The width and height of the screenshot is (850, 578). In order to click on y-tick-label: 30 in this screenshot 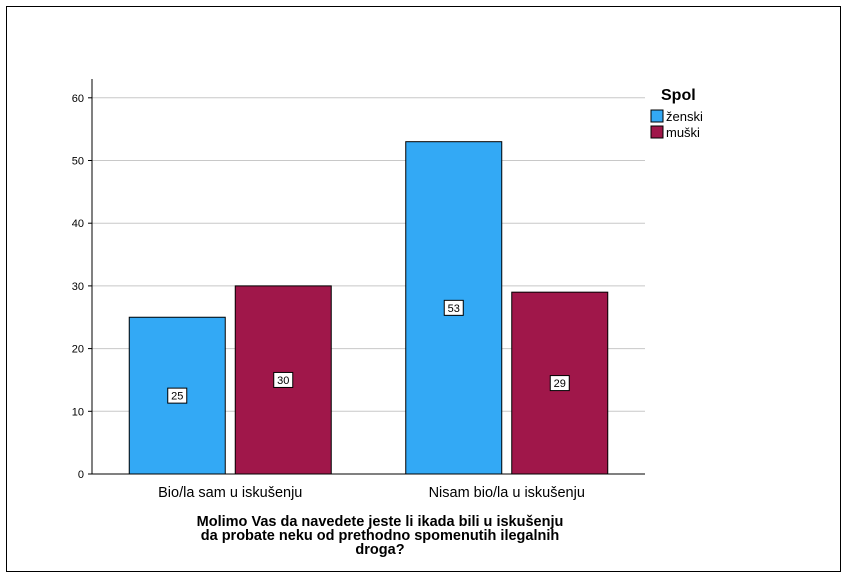, I will do `click(78, 287)`.